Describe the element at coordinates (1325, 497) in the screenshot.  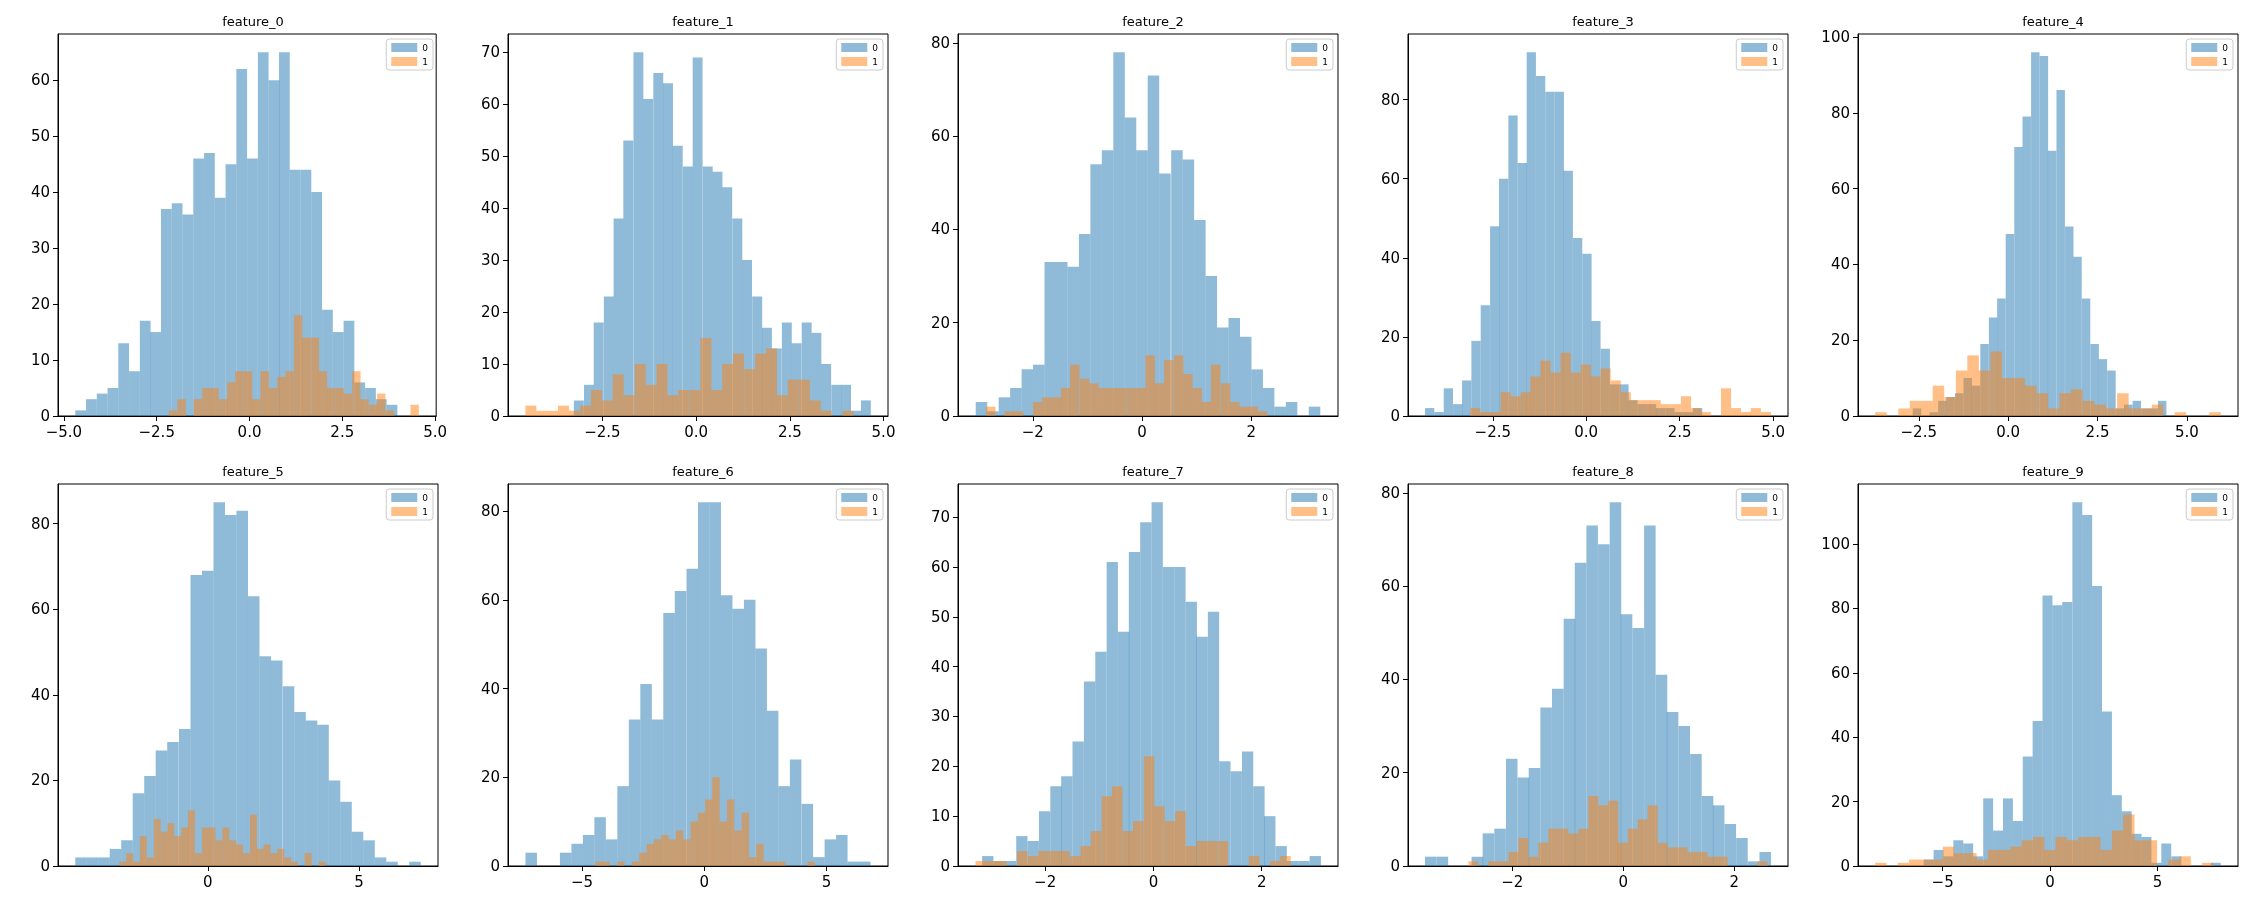
I see `legend-label: 0` at that location.